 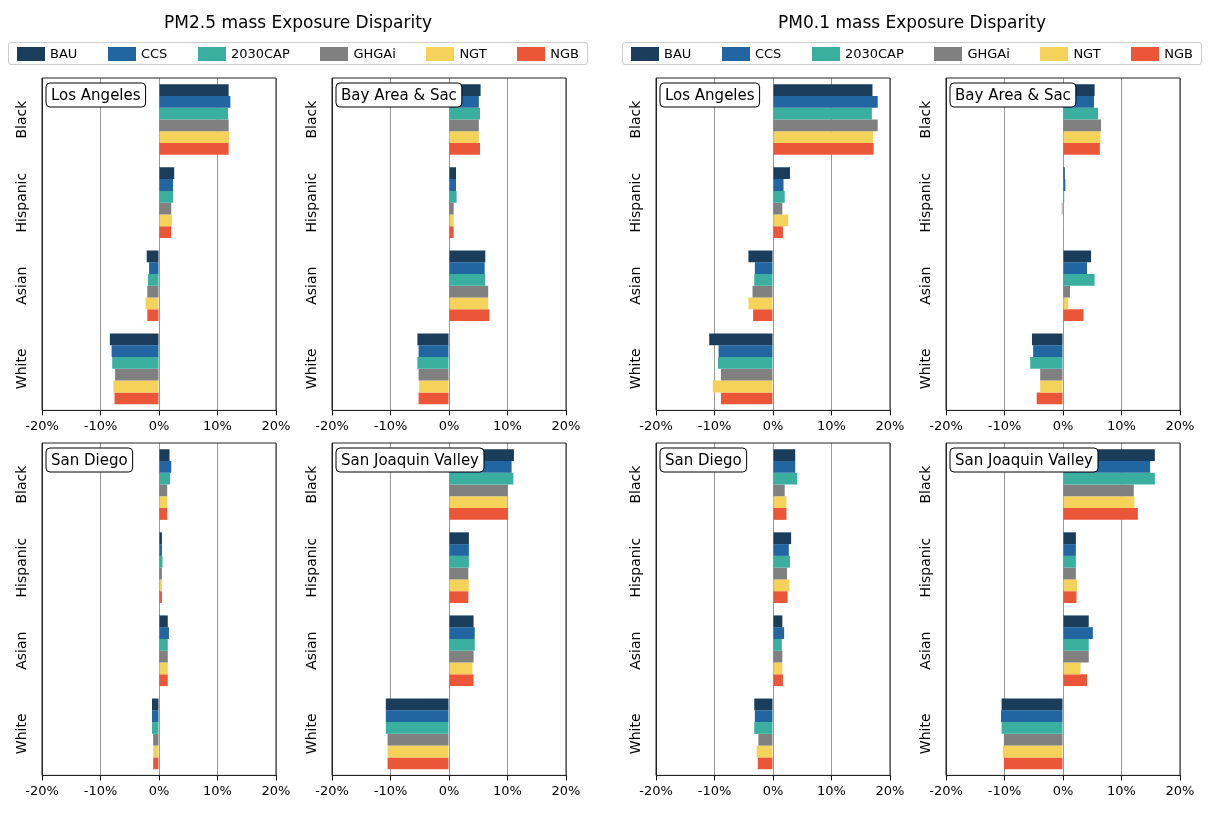 I want to click on chart-title: PM2.5 mass Exposure Disparity, so click(x=298, y=22).